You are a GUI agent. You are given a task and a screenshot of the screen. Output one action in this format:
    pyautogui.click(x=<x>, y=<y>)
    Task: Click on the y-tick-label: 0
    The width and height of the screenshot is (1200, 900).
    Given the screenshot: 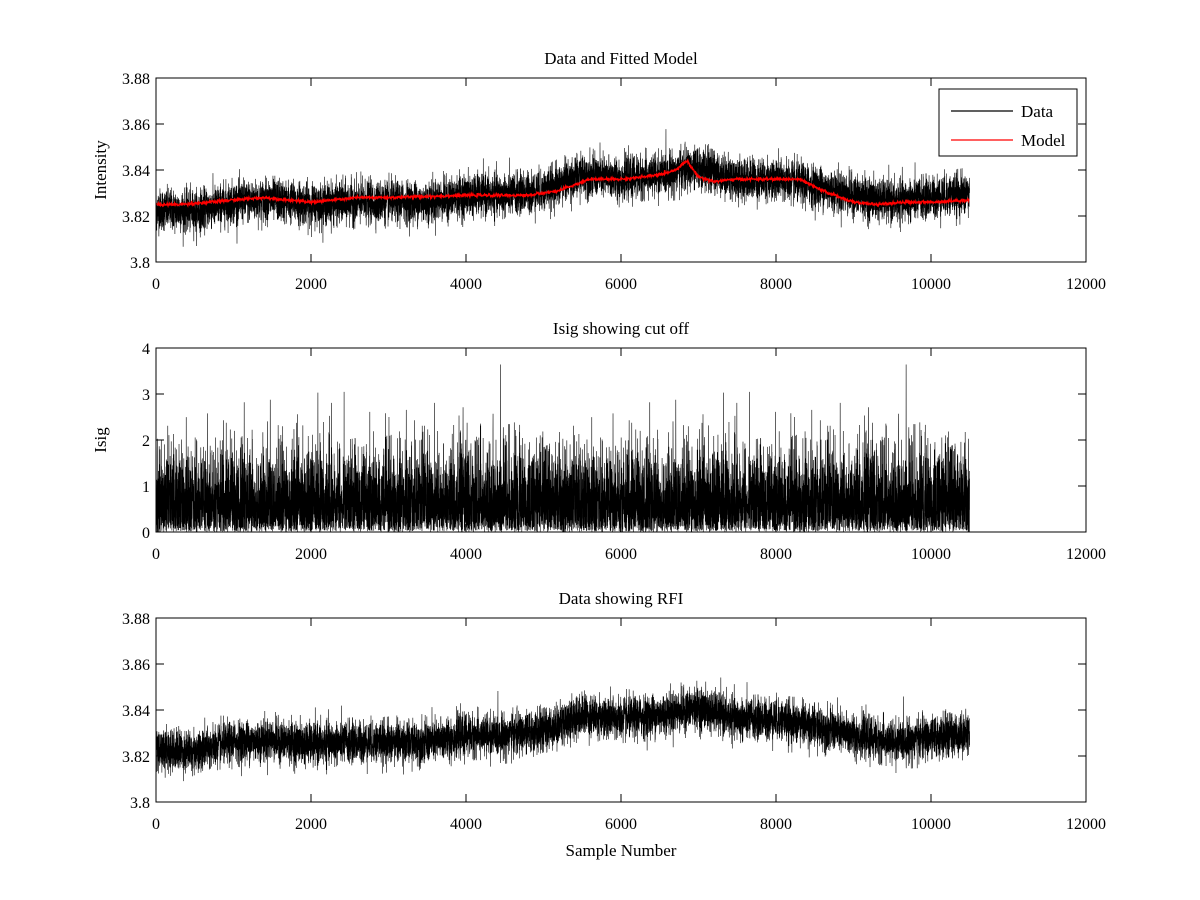 What is the action you would take?
    pyautogui.click(x=146, y=533)
    